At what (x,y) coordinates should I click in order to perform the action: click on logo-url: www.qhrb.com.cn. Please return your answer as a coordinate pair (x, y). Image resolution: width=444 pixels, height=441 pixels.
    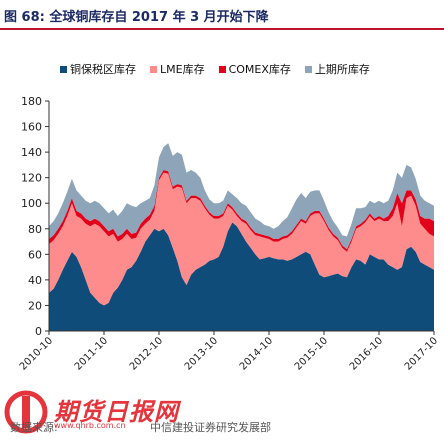
    Looking at the image, I should click on (90, 425).